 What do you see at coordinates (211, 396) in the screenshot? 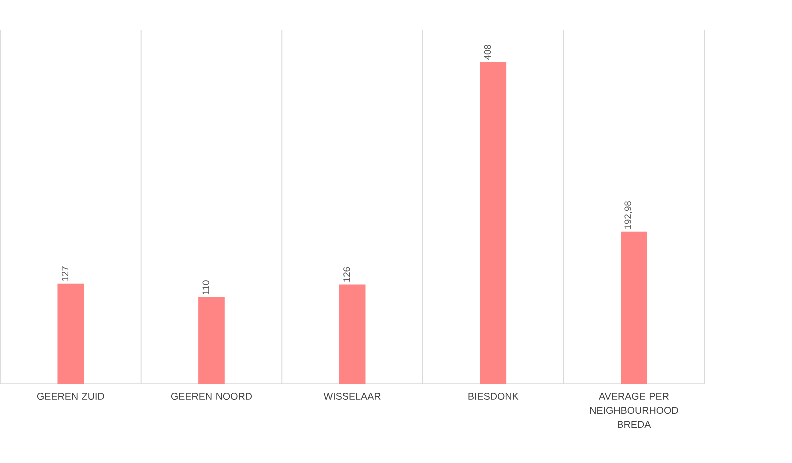
I see `x-tick-label: GEEREN NOORD` at bounding box center [211, 396].